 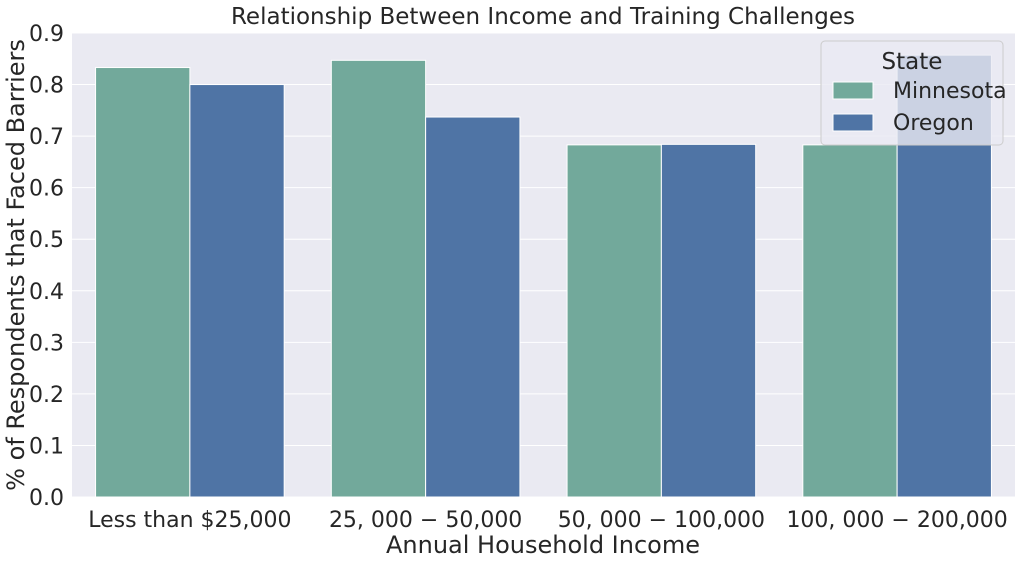 What do you see at coordinates (46, 137) in the screenshot?
I see `y-tick-label: 0.7` at bounding box center [46, 137].